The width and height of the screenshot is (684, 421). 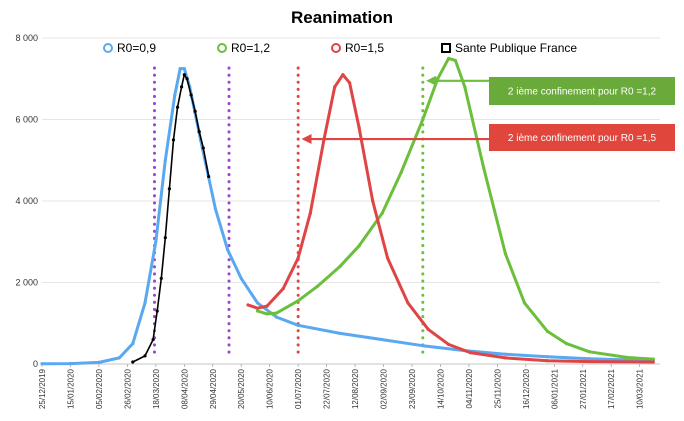 What do you see at coordinates (469, 388) in the screenshot?
I see `x-tick-label: 04/11/2020` at bounding box center [469, 388].